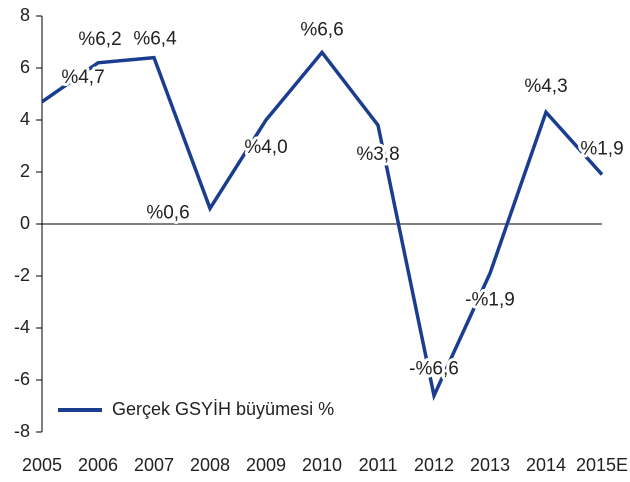 The height and width of the screenshot is (482, 630). I want to click on data-label: %0,6, so click(167, 212).